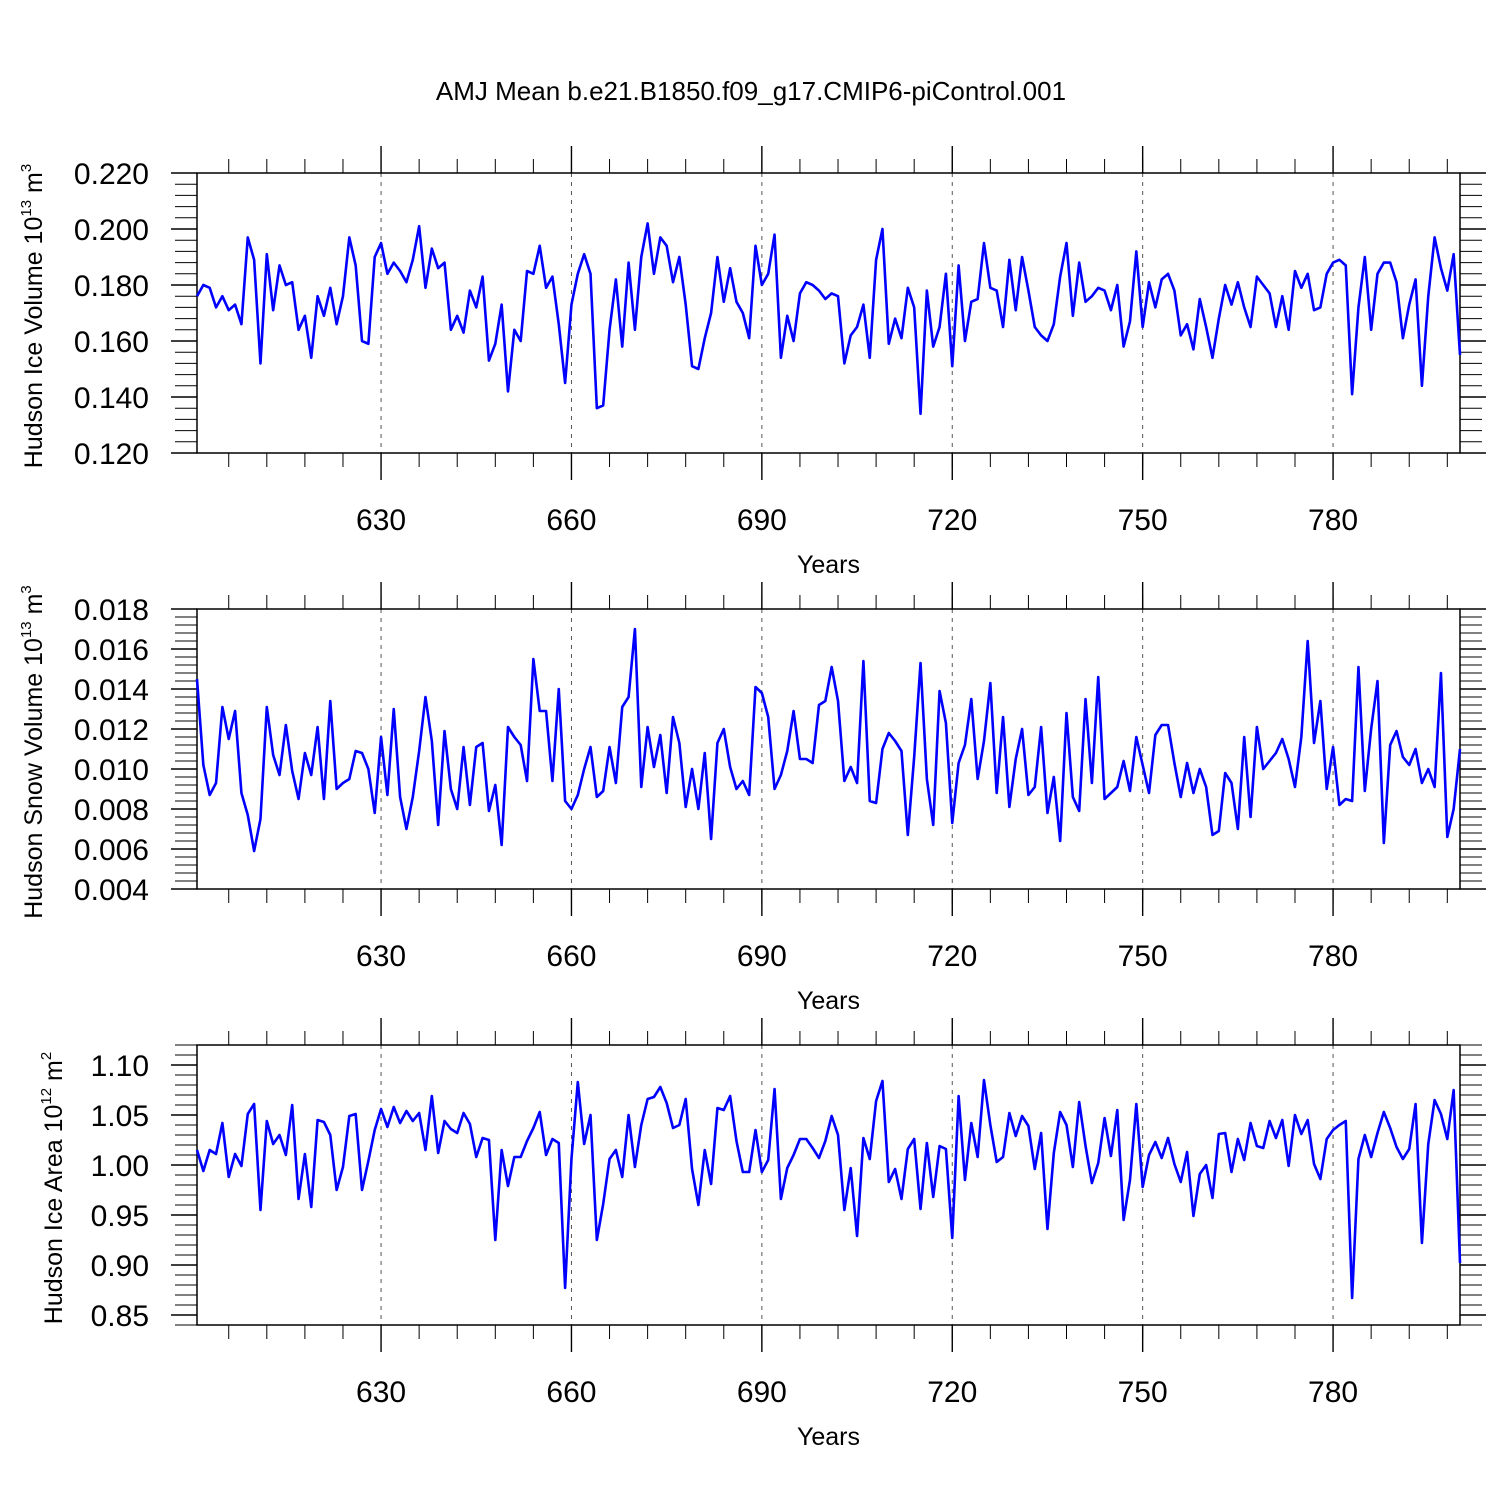 The width and height of the screenshot is (1500, 1500). I want to click on y-axis-label: Hudson Ice Volume 1013 m3, so click(33, 316).